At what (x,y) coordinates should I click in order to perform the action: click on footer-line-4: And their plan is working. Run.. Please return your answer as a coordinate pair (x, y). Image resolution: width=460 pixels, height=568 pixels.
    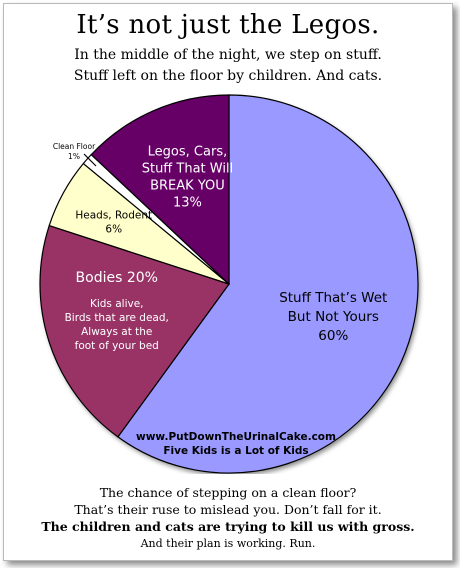
    Looking at the image, I should click on (228, 543).